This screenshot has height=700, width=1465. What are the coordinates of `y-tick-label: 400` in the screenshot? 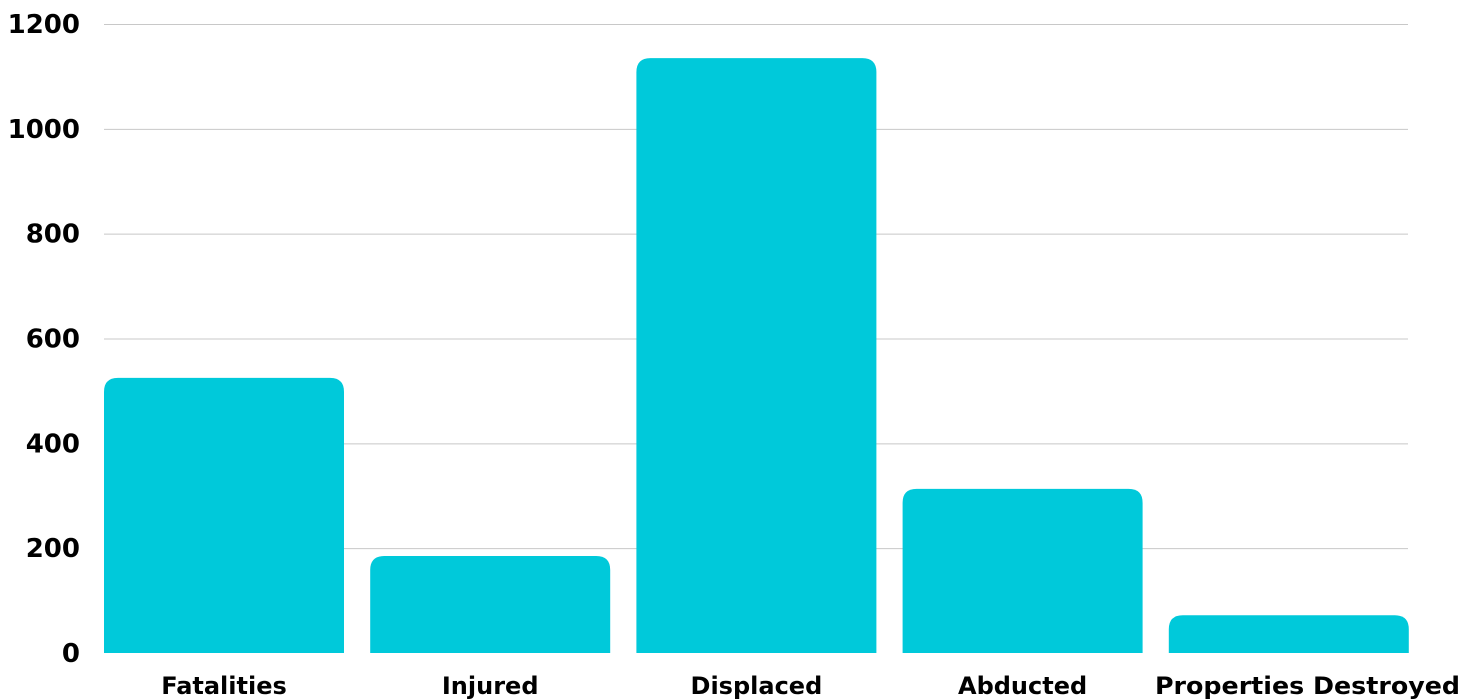 It's located at (53, 444).